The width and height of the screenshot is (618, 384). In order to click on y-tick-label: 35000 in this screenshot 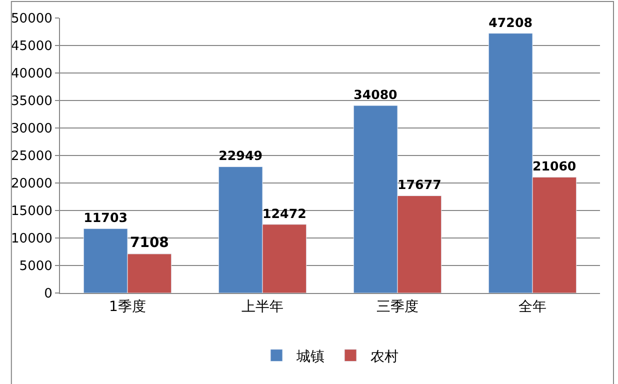, I will do `click(31, 102)`.